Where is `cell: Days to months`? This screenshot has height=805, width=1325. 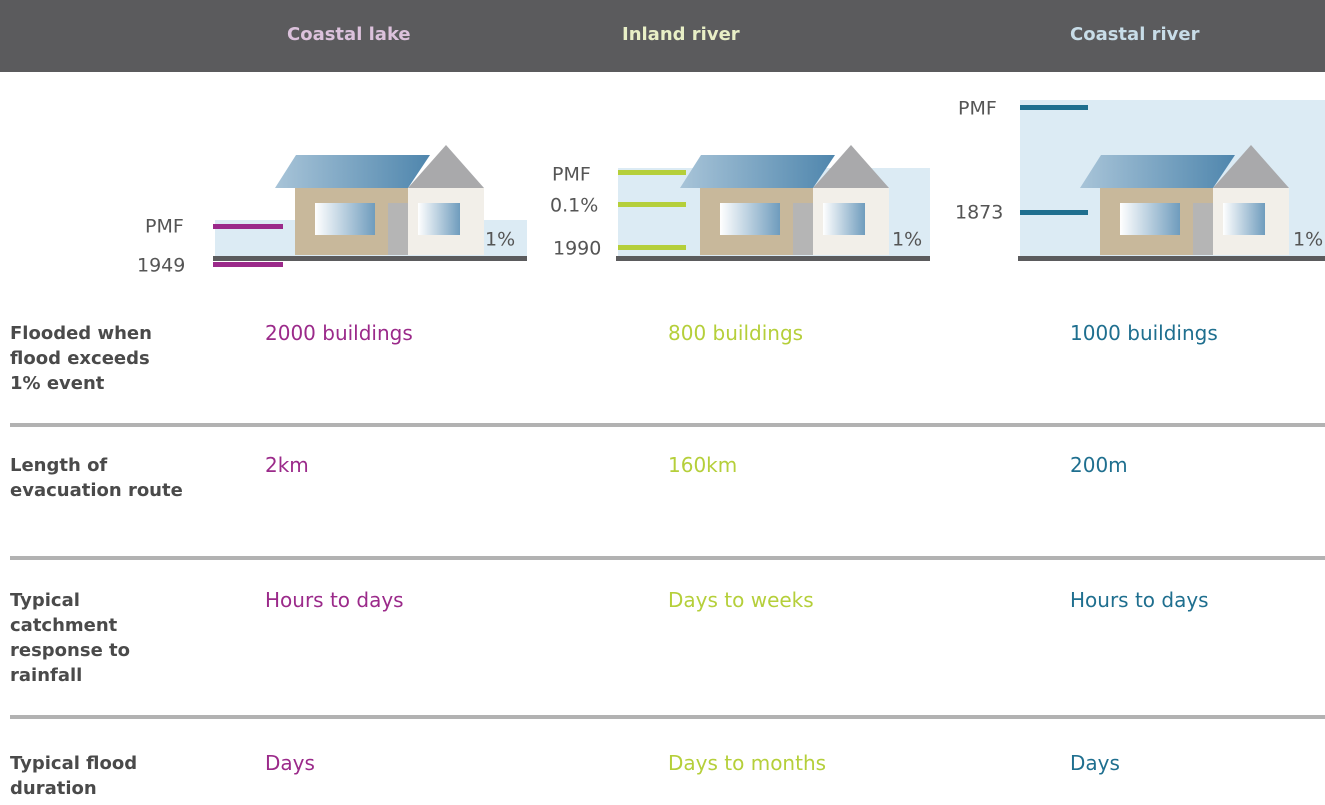
cell: Days to months is located at coordinates (747, 763).